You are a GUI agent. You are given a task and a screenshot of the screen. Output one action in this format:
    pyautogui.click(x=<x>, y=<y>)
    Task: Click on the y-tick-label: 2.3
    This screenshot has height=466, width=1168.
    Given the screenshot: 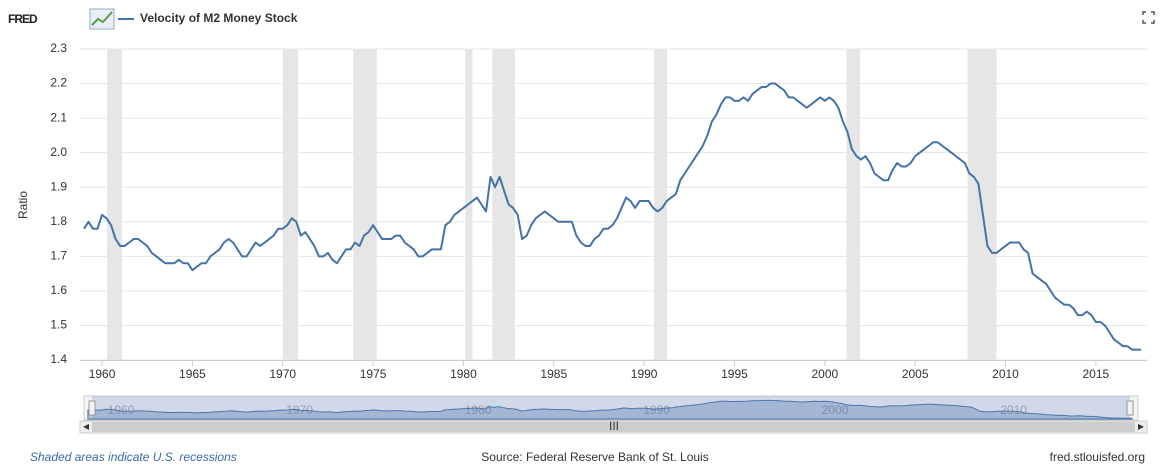 What is the action you would take?
    pyautogui.click(x=58, y=48)
    